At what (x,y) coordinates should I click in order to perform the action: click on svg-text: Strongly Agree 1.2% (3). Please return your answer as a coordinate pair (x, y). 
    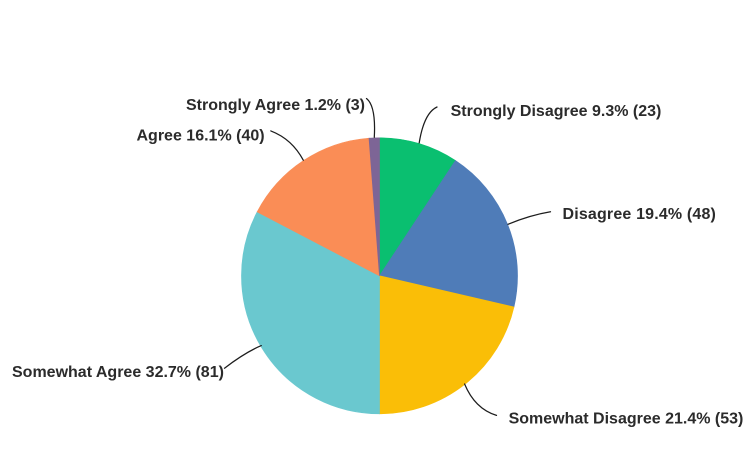
    Looking at the image, I should click on (275, 105).